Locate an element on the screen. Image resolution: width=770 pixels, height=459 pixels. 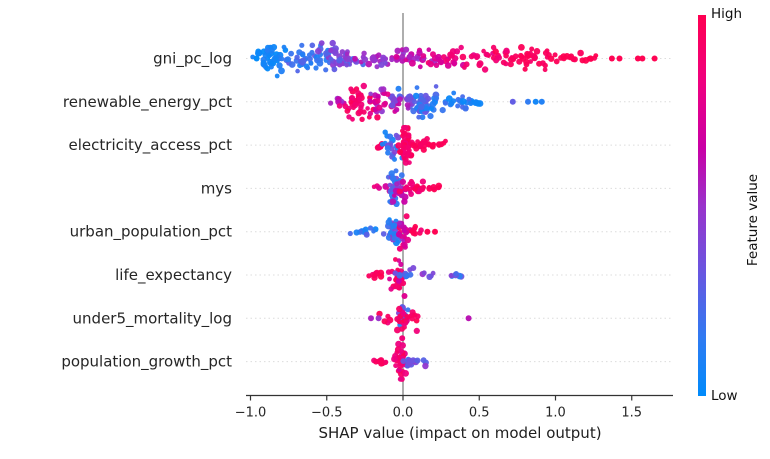
beeswarm-row-renewable_energy_pct is located at coordinates (436, 102).